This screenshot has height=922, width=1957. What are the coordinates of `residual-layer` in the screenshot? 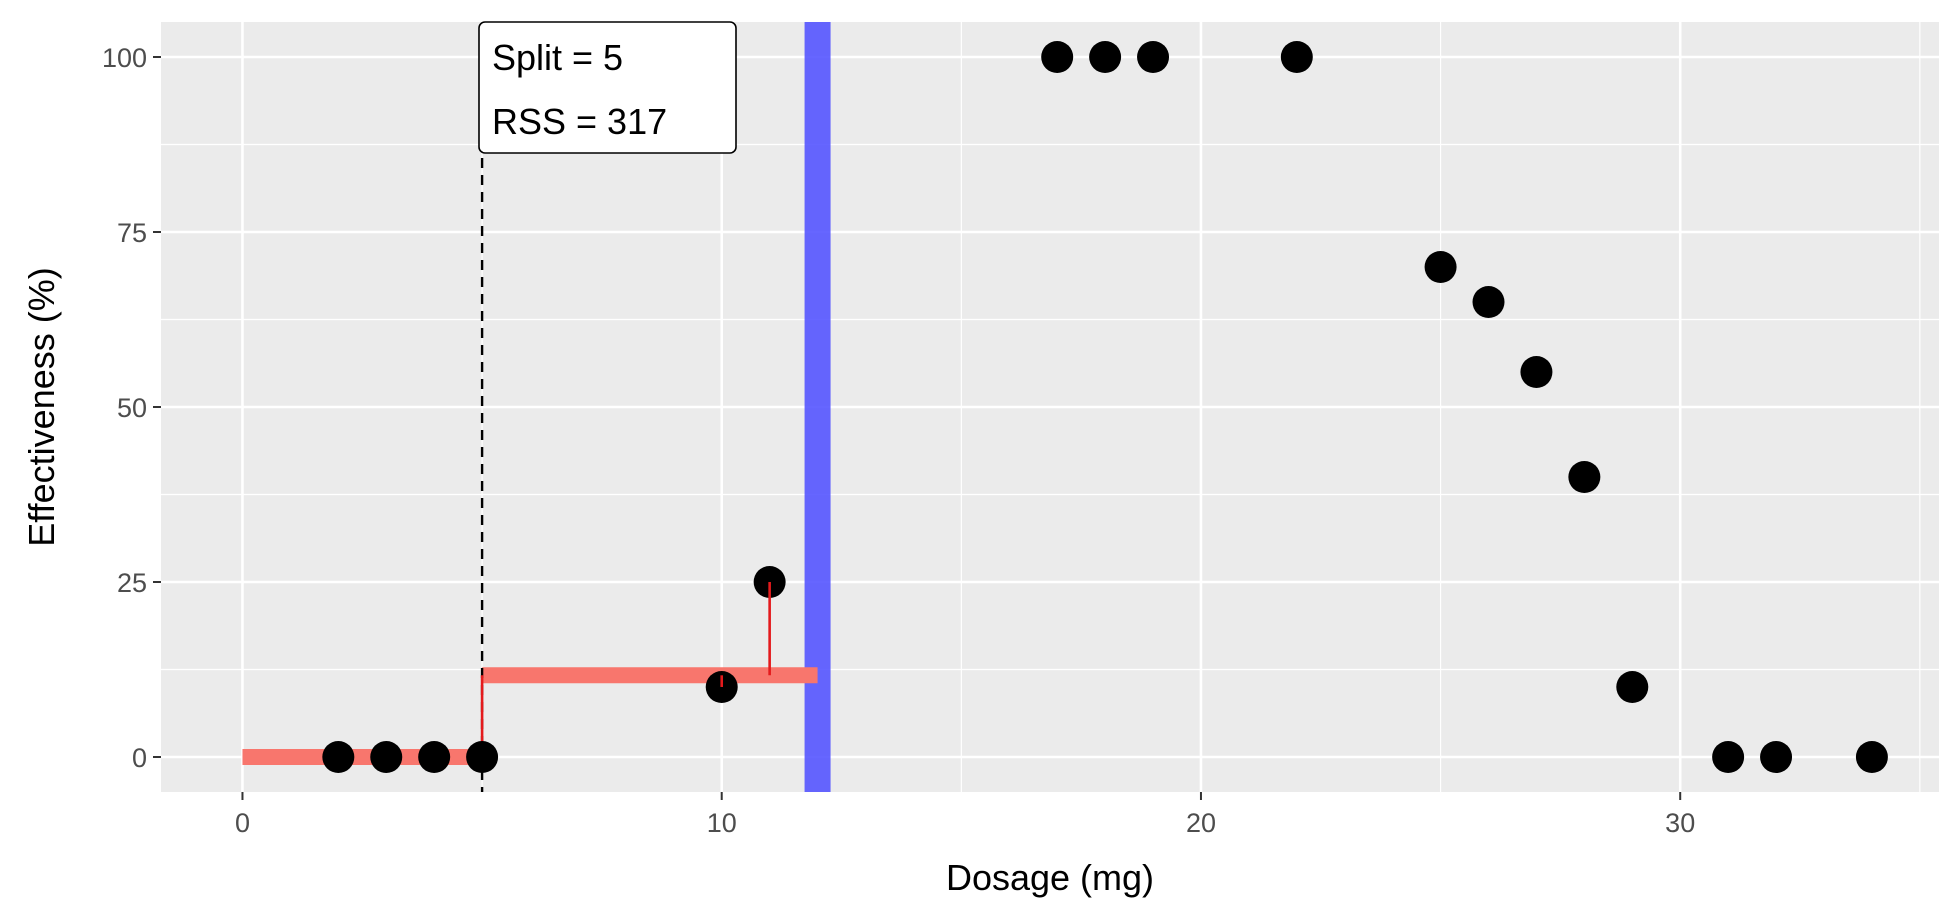 It's located at (745, 634).